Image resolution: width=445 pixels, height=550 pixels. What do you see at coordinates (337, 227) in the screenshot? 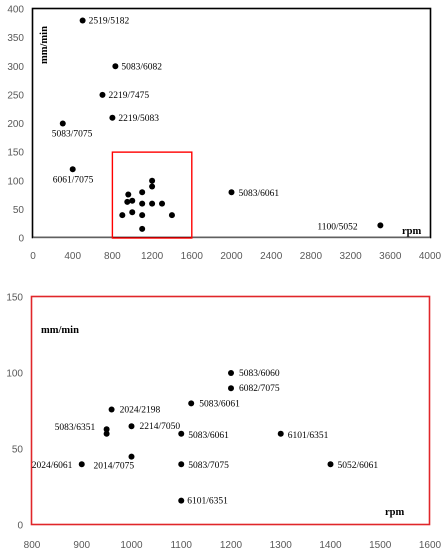
I see `data-label: 1100/5052` at bounding box center [337, 227].